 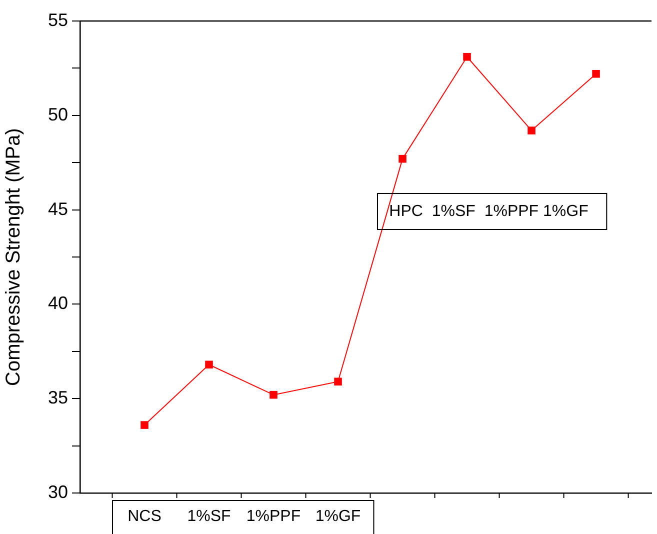 I want to click on x-tick-label: 1%PPF, so click(x=273, y=517).